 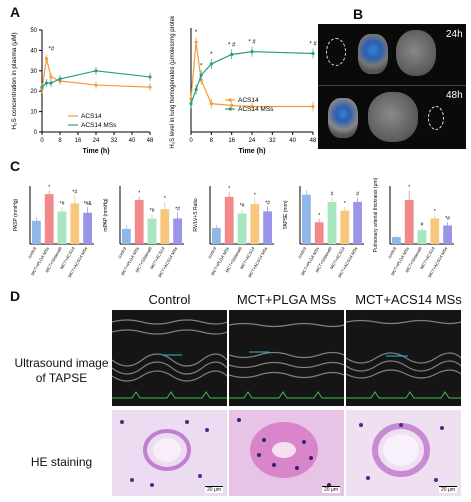 What do you see at coordinates (33, 113) in the screenshot?
I see `y-tick-label: 10` at bounding box center [33, 113].